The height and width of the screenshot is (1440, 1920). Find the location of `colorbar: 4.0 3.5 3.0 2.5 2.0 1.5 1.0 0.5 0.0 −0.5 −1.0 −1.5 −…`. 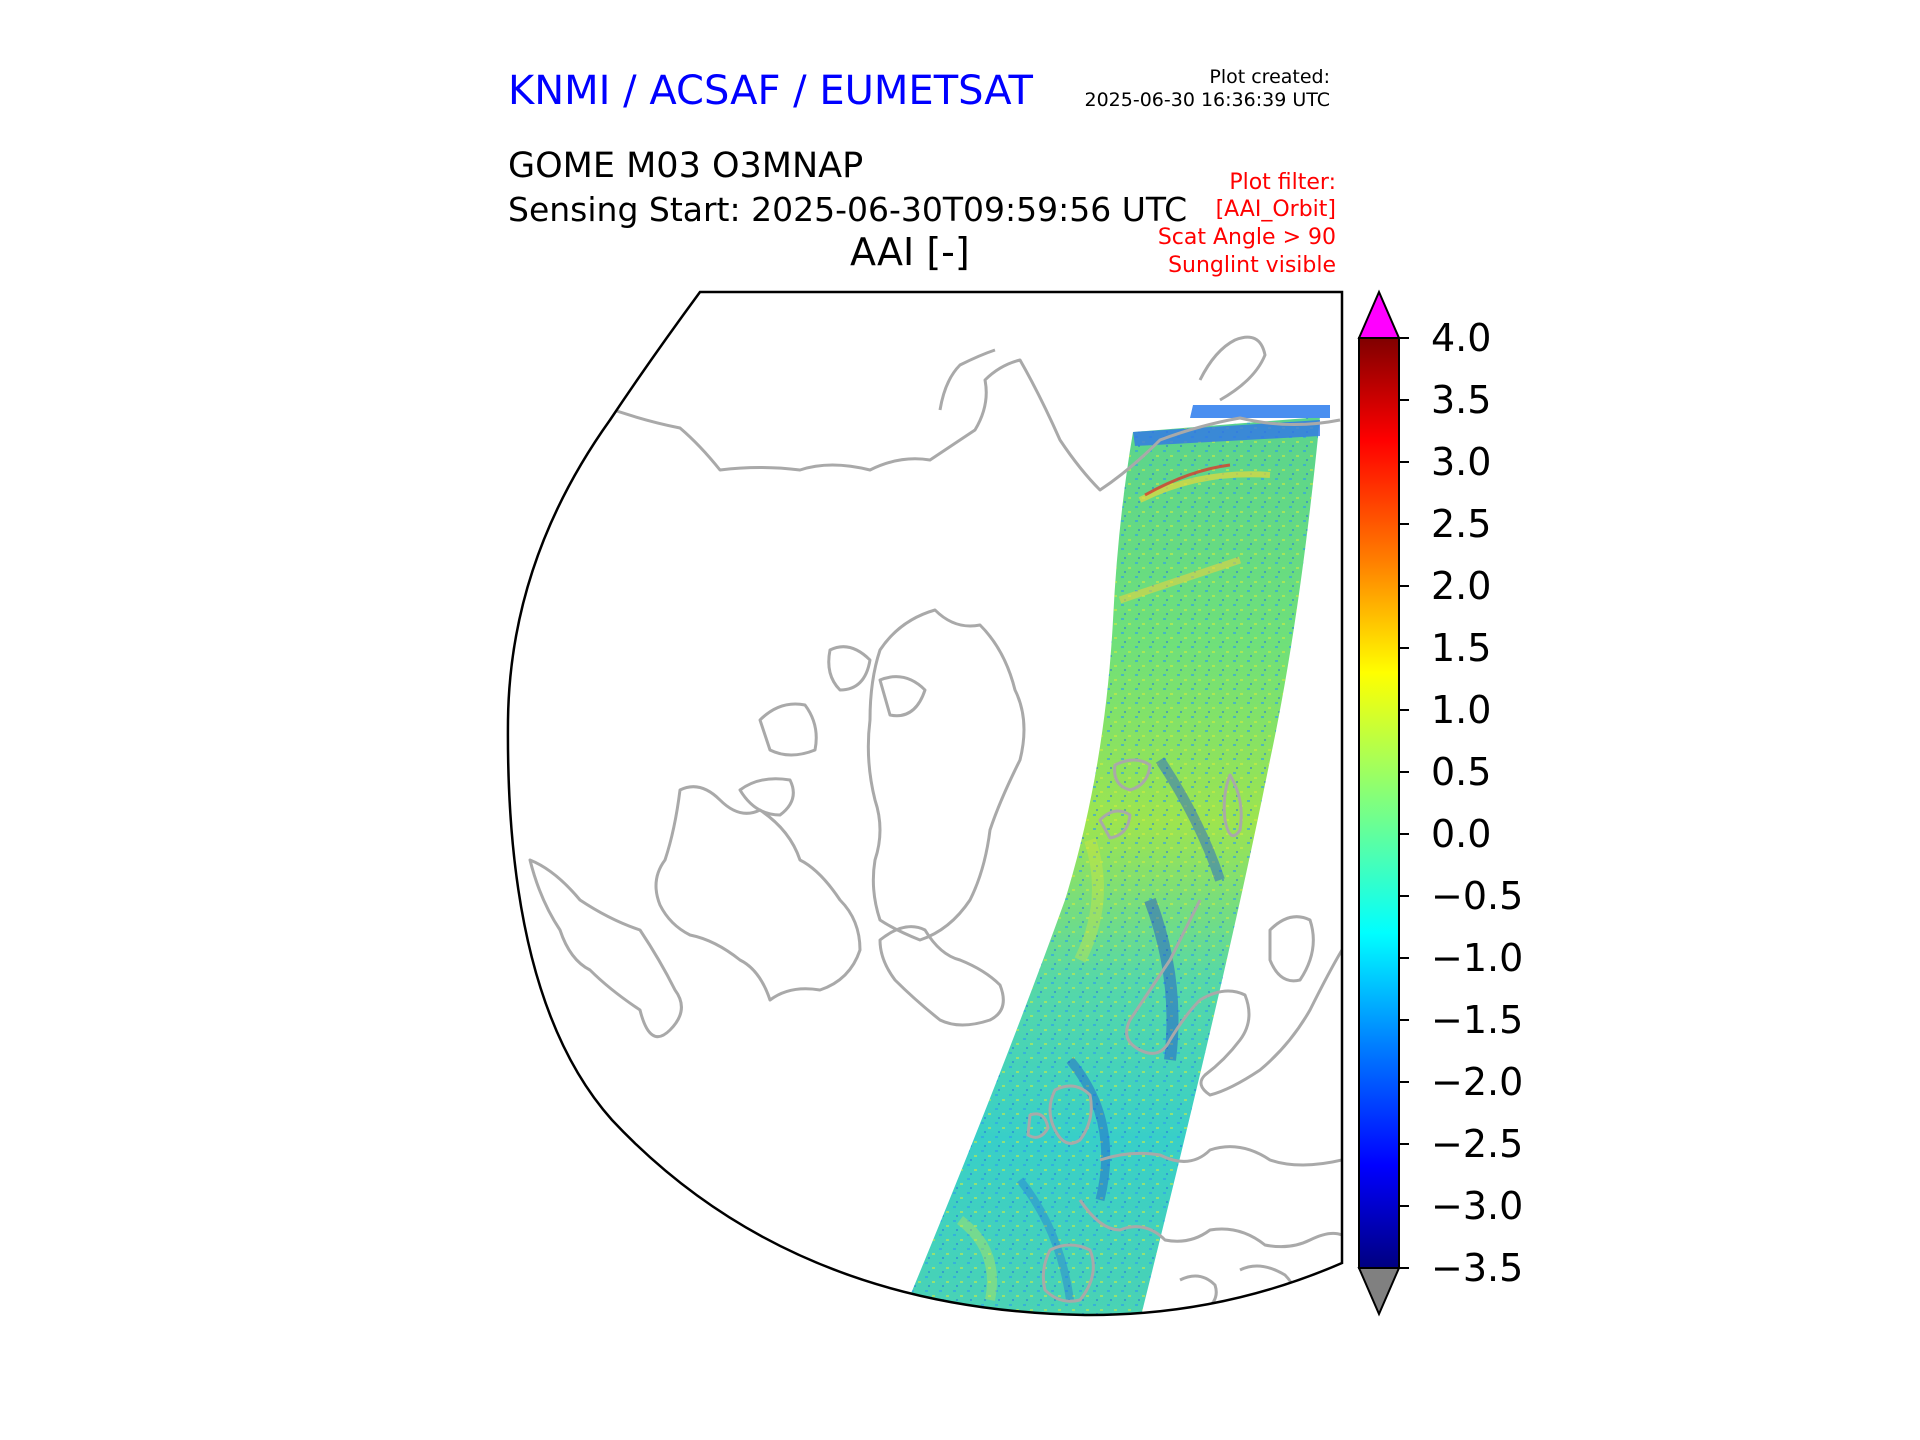

colorbar: 4.0 3.5 3.0 2.5 2.0 1.5 1.0 0.5 0.0 −0.5 −1.0 −1.5 −… is located at coordinates (1440, 803).